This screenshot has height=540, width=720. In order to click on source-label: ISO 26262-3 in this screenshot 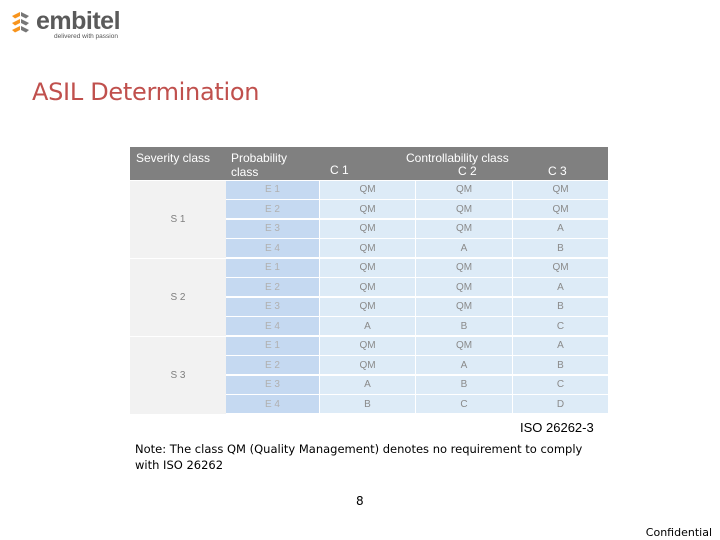, I will do `click(557, 427)`.